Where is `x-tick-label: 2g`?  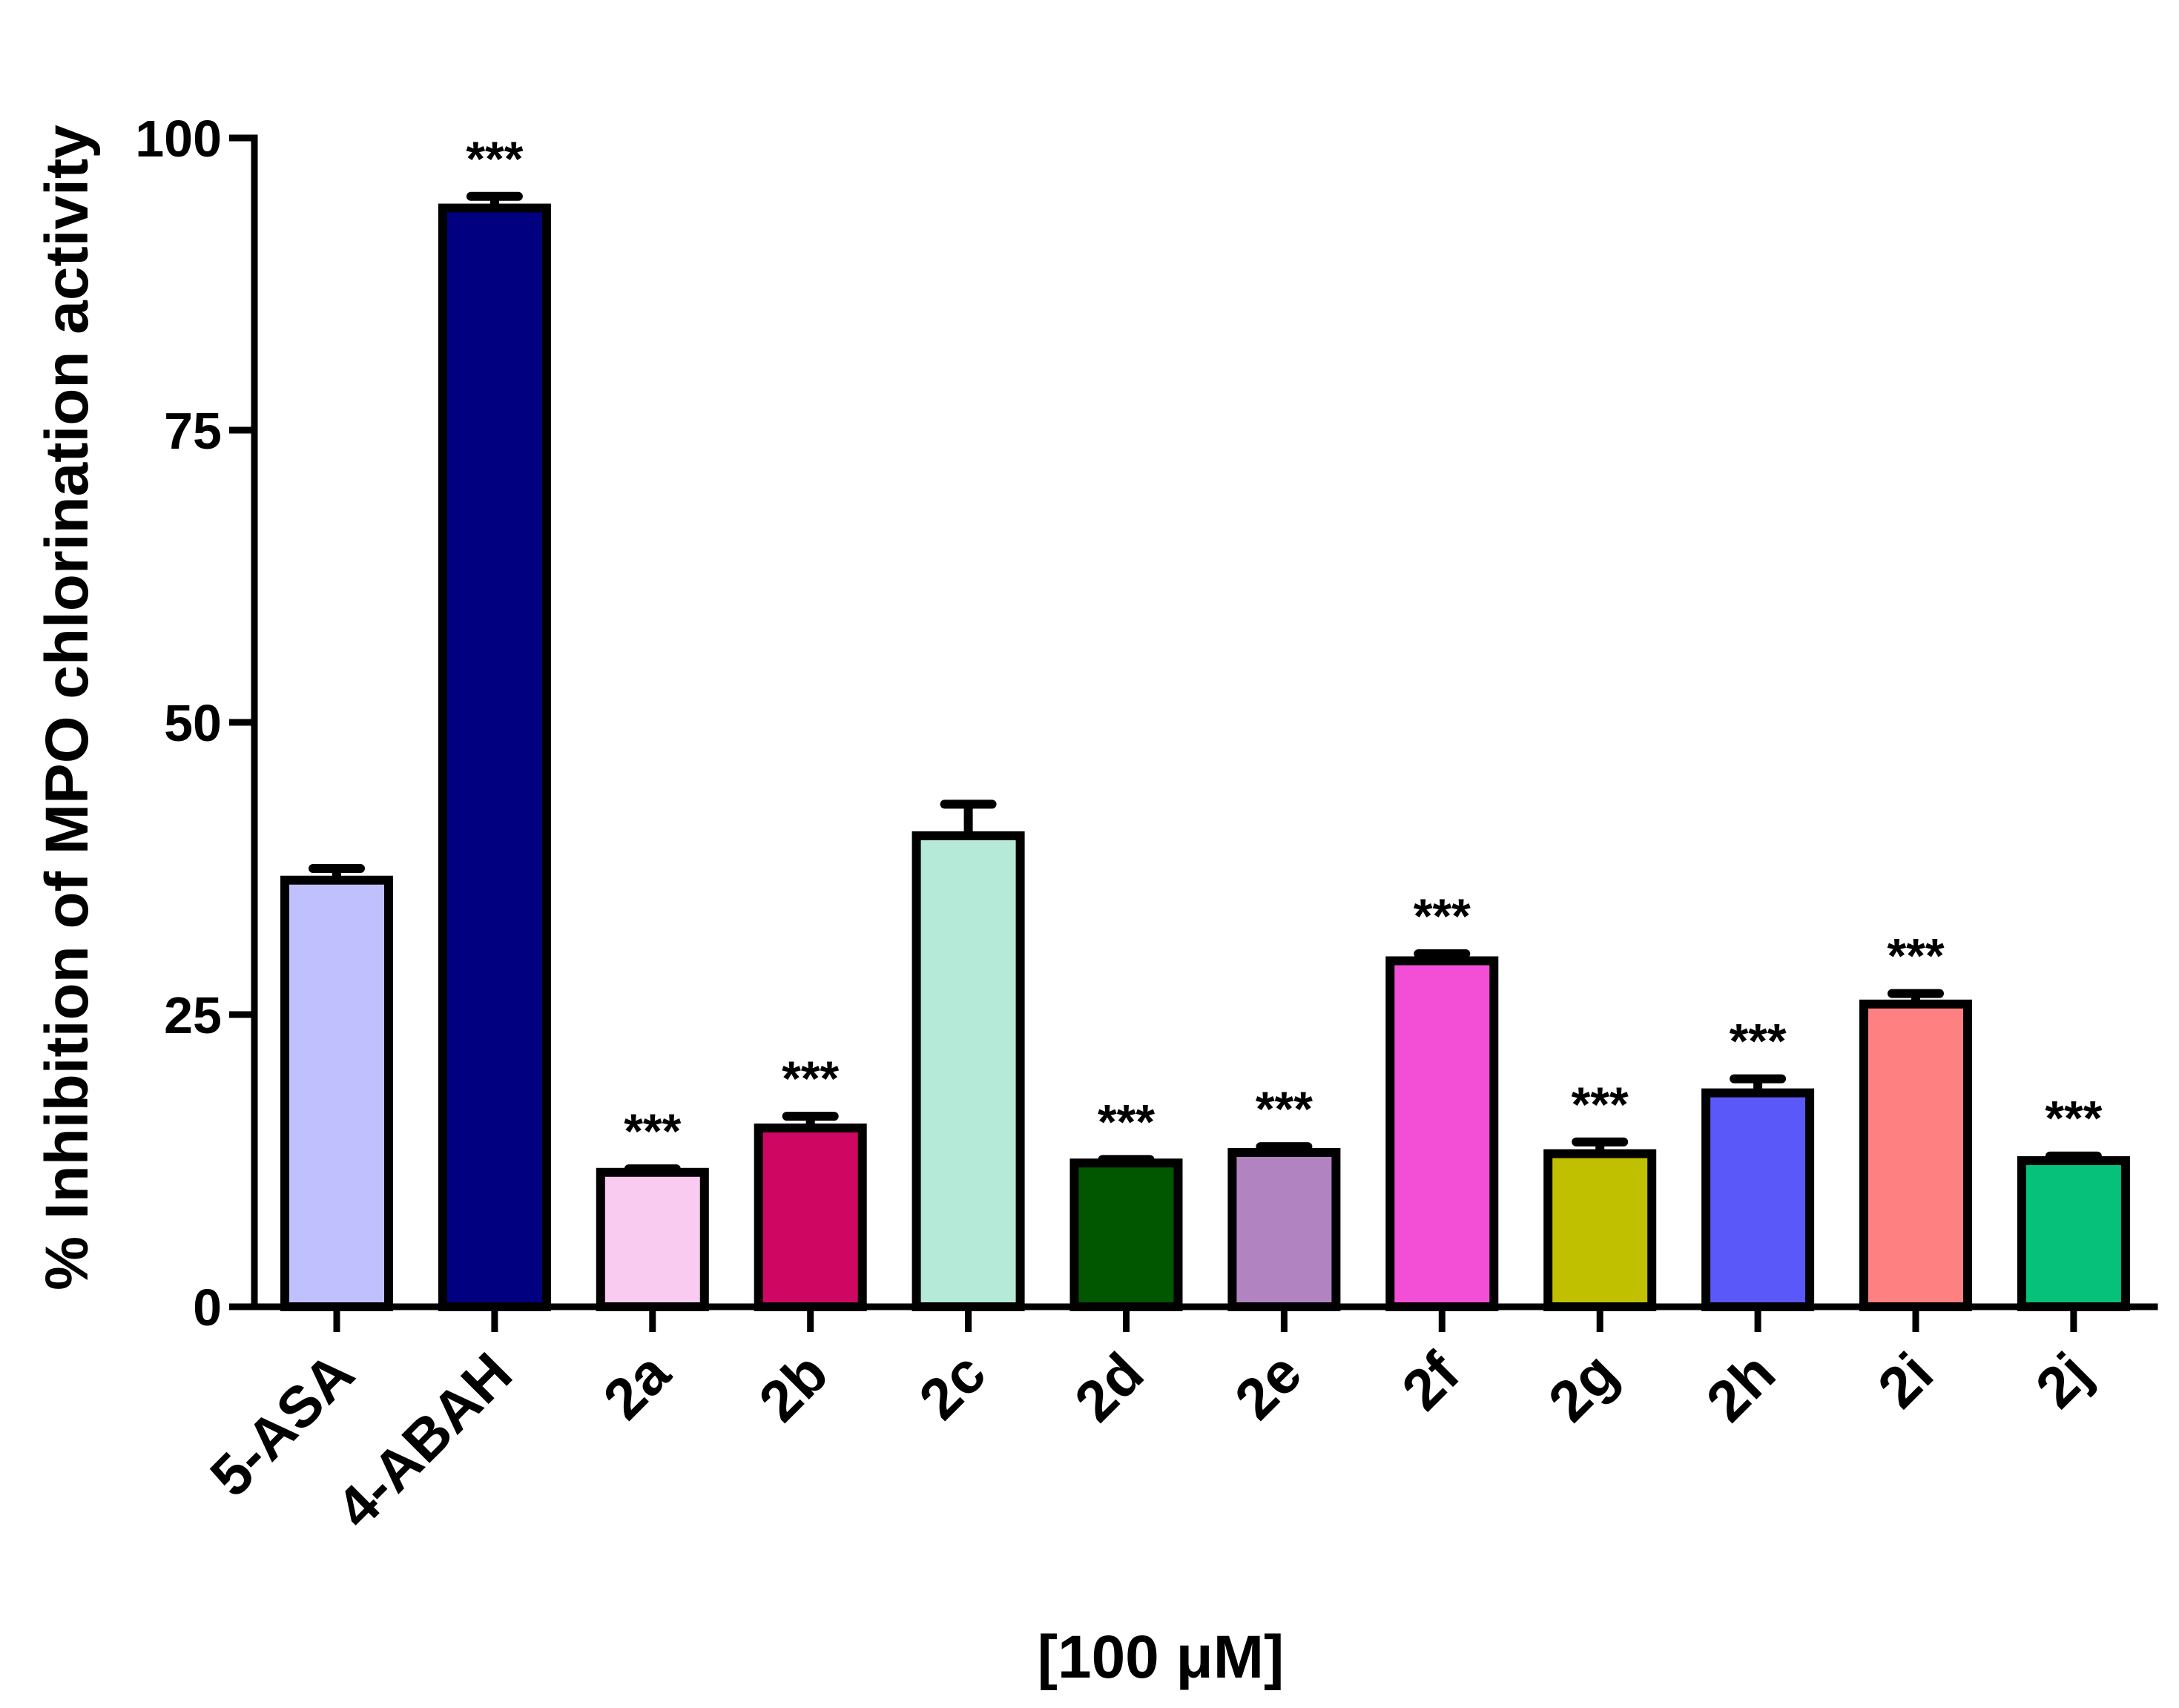 x-tick-label: 2g is located at coordinates (1583, 1387).